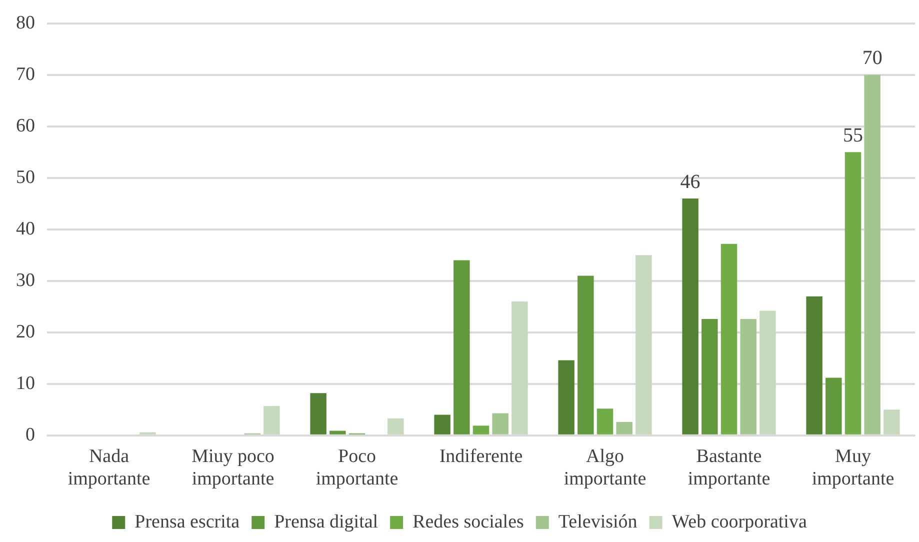 The image size is (919, 542). I want to click on y-tick-label: 70, so click(25, 74).